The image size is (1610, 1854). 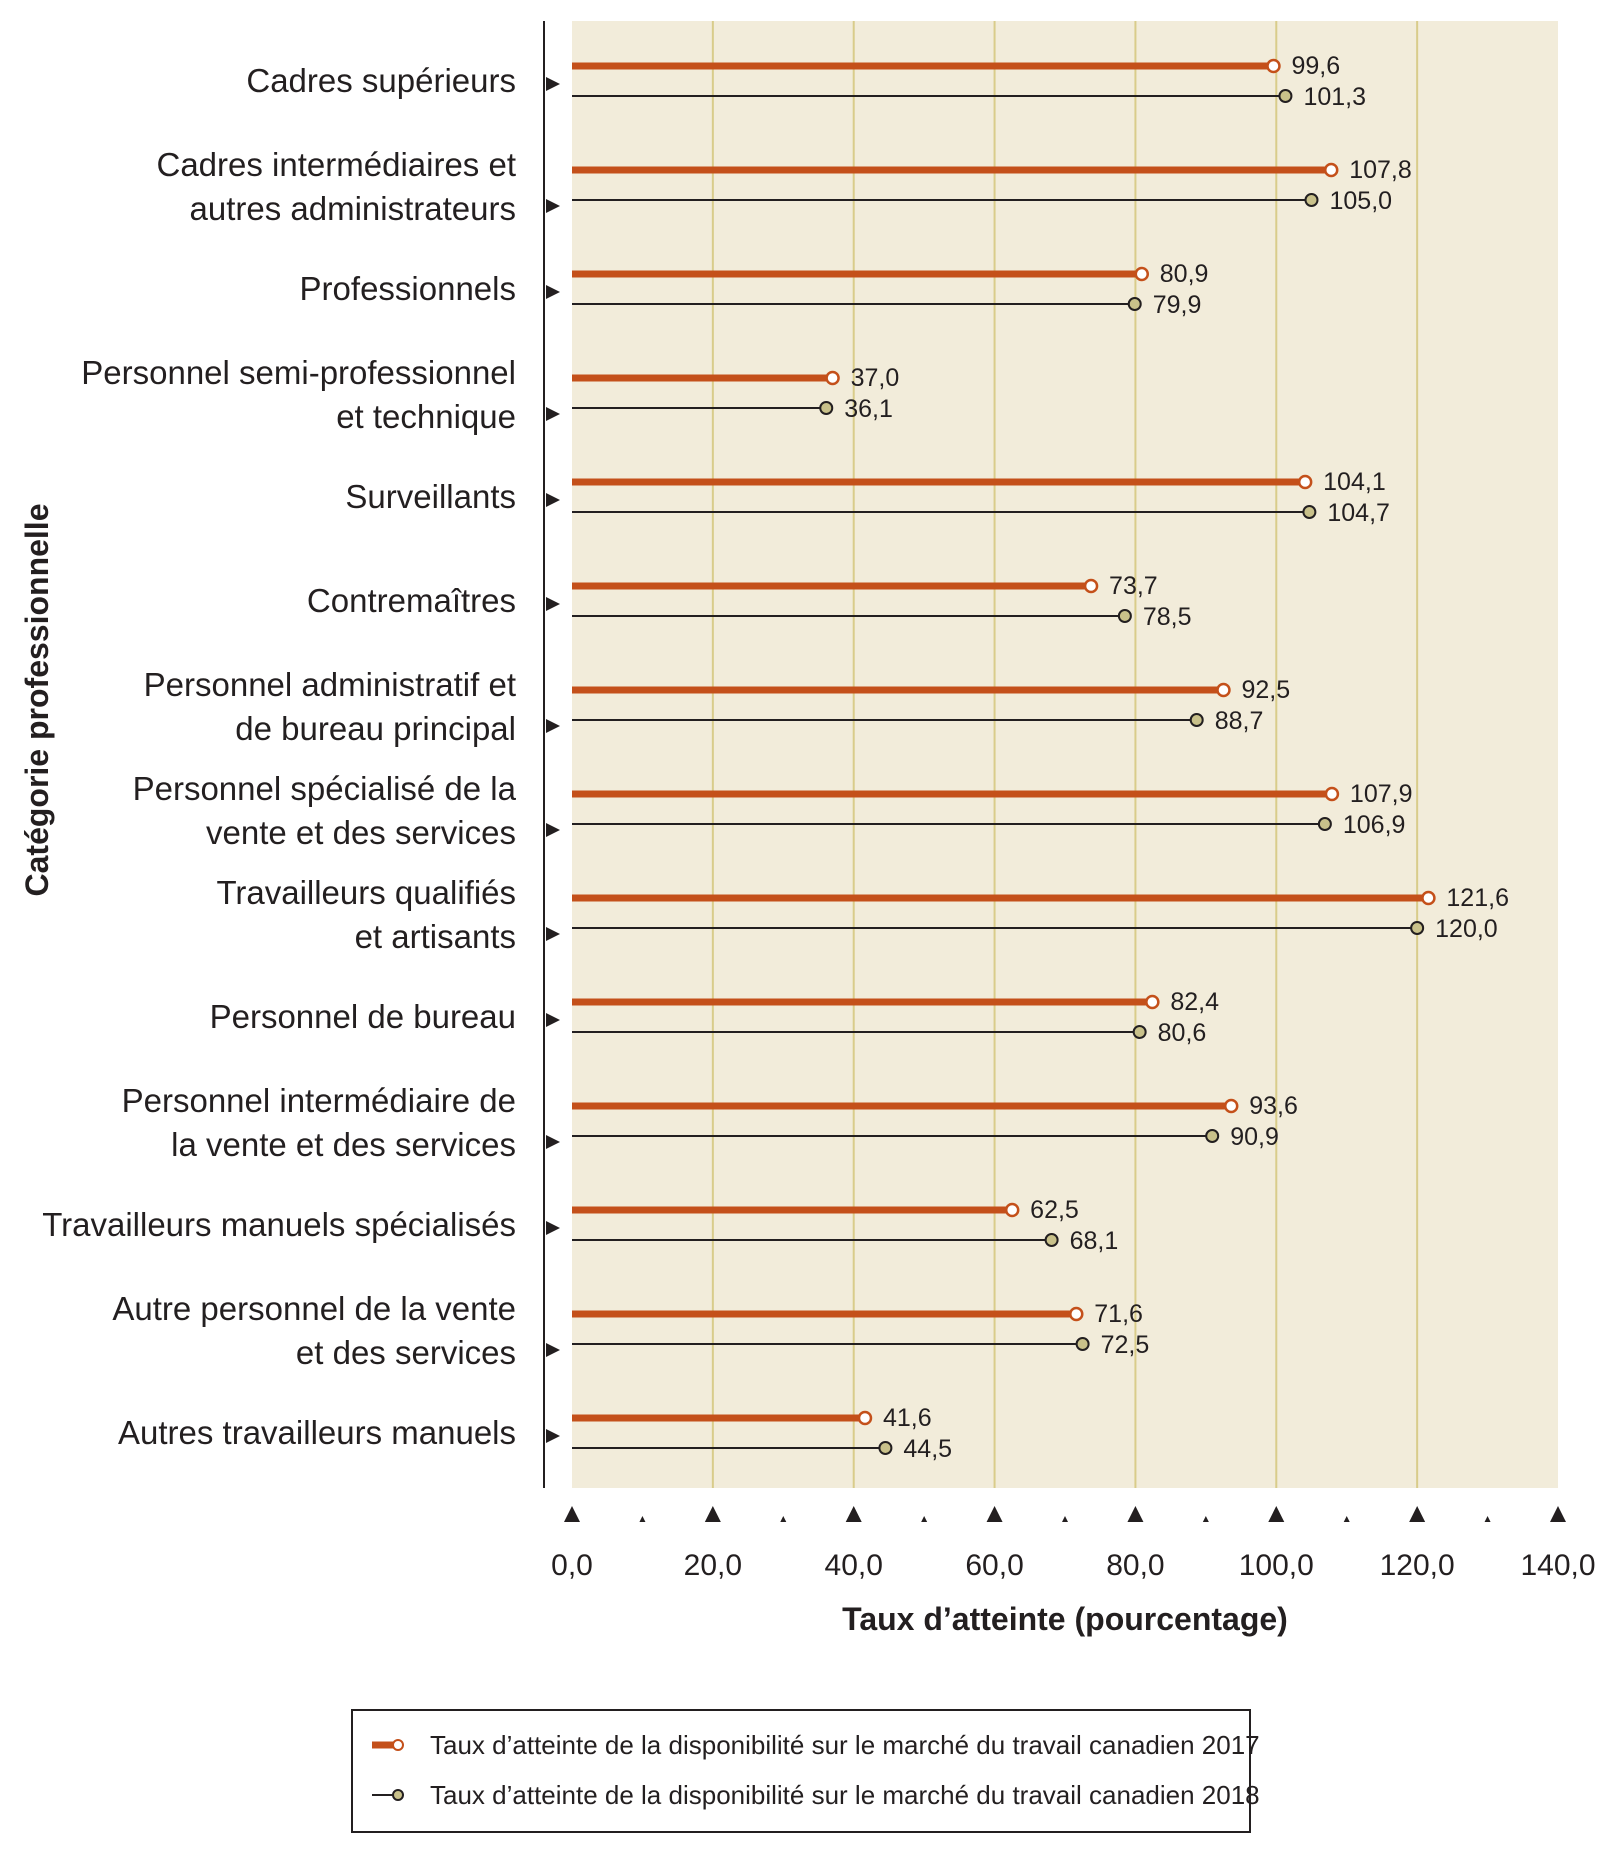 What do you see at coordinates (1417, 1565) in the screenshot?
I see `x-tick-label: 120,0` at bounding box center [1417, 1565].